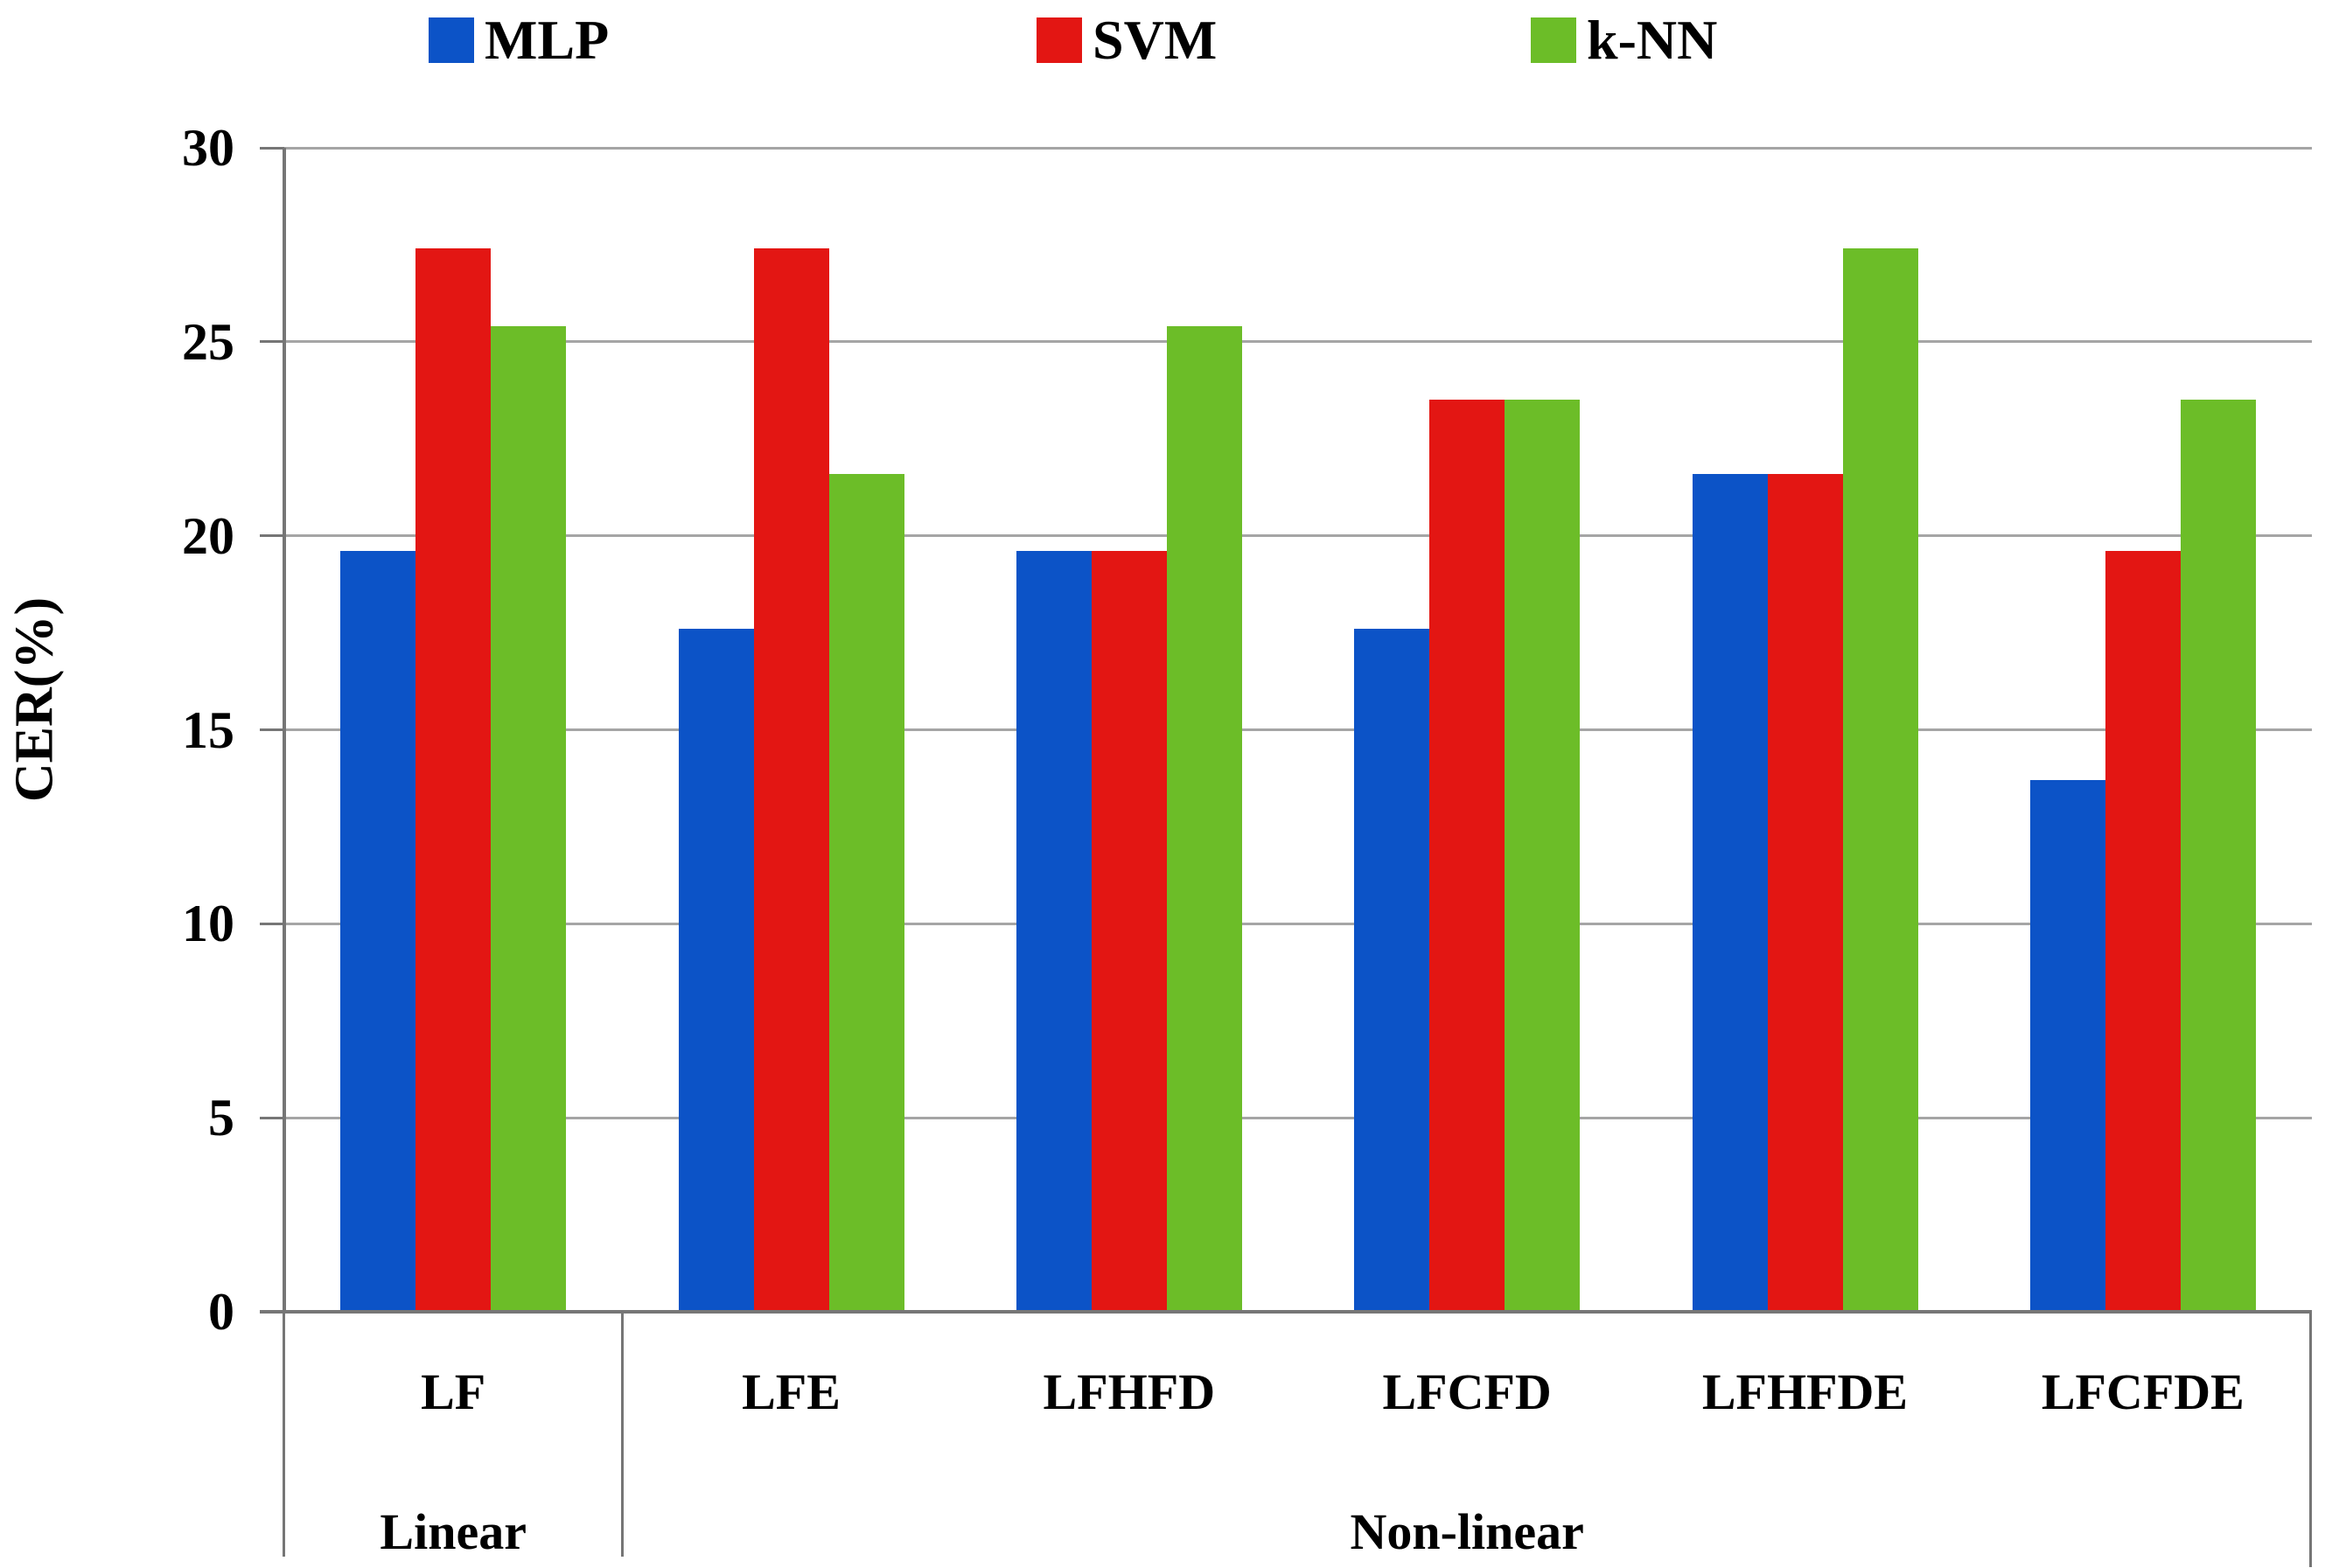 The image size is (2332, 1568). What do you see at coordinates (716, 970) in the screenshot?
I see `bar-mlp-lfe` at bounding box center [716, 970].